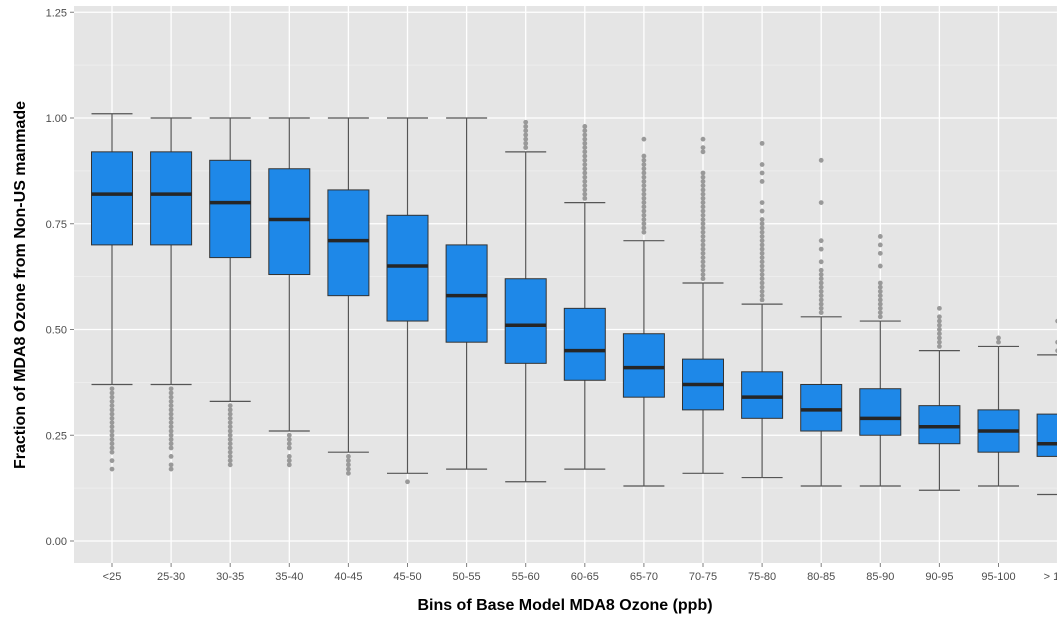 Image resolution: width=1057 pixels, height=617 pixels. What do you see at coordinates (348, 577) in the screenshot?
I see `x-tick-label: 40-45` at bounding box center [348, 577].